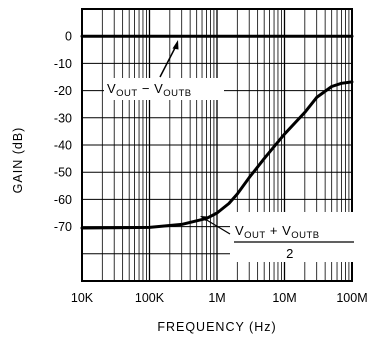 This screenshot has width=370, height=339. What do you see at coordinates (82, 298) in the screenshot?
I see `x-tick-label: 10K` at bounding box center [82, 298].